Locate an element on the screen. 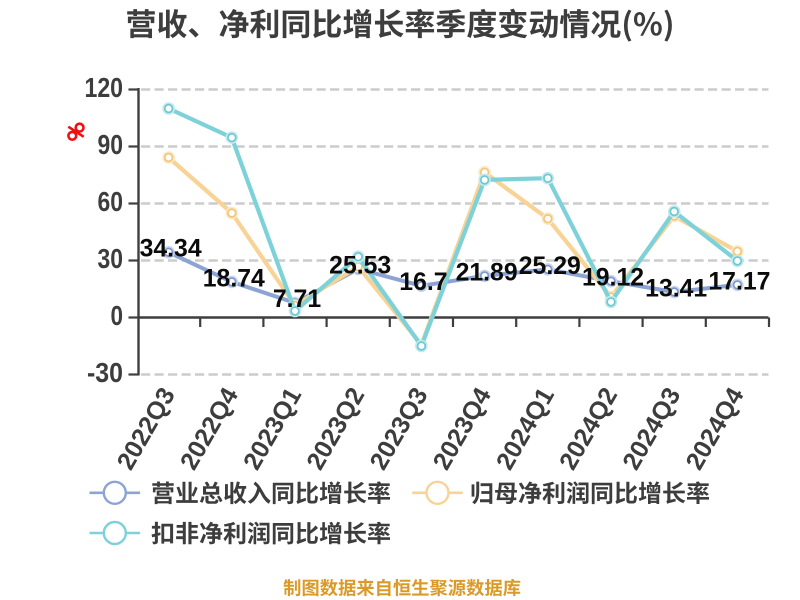 Image resolution: width=800 pixels, height=600 pixels. svg-text: 120 is located at coordinates (104, 87).